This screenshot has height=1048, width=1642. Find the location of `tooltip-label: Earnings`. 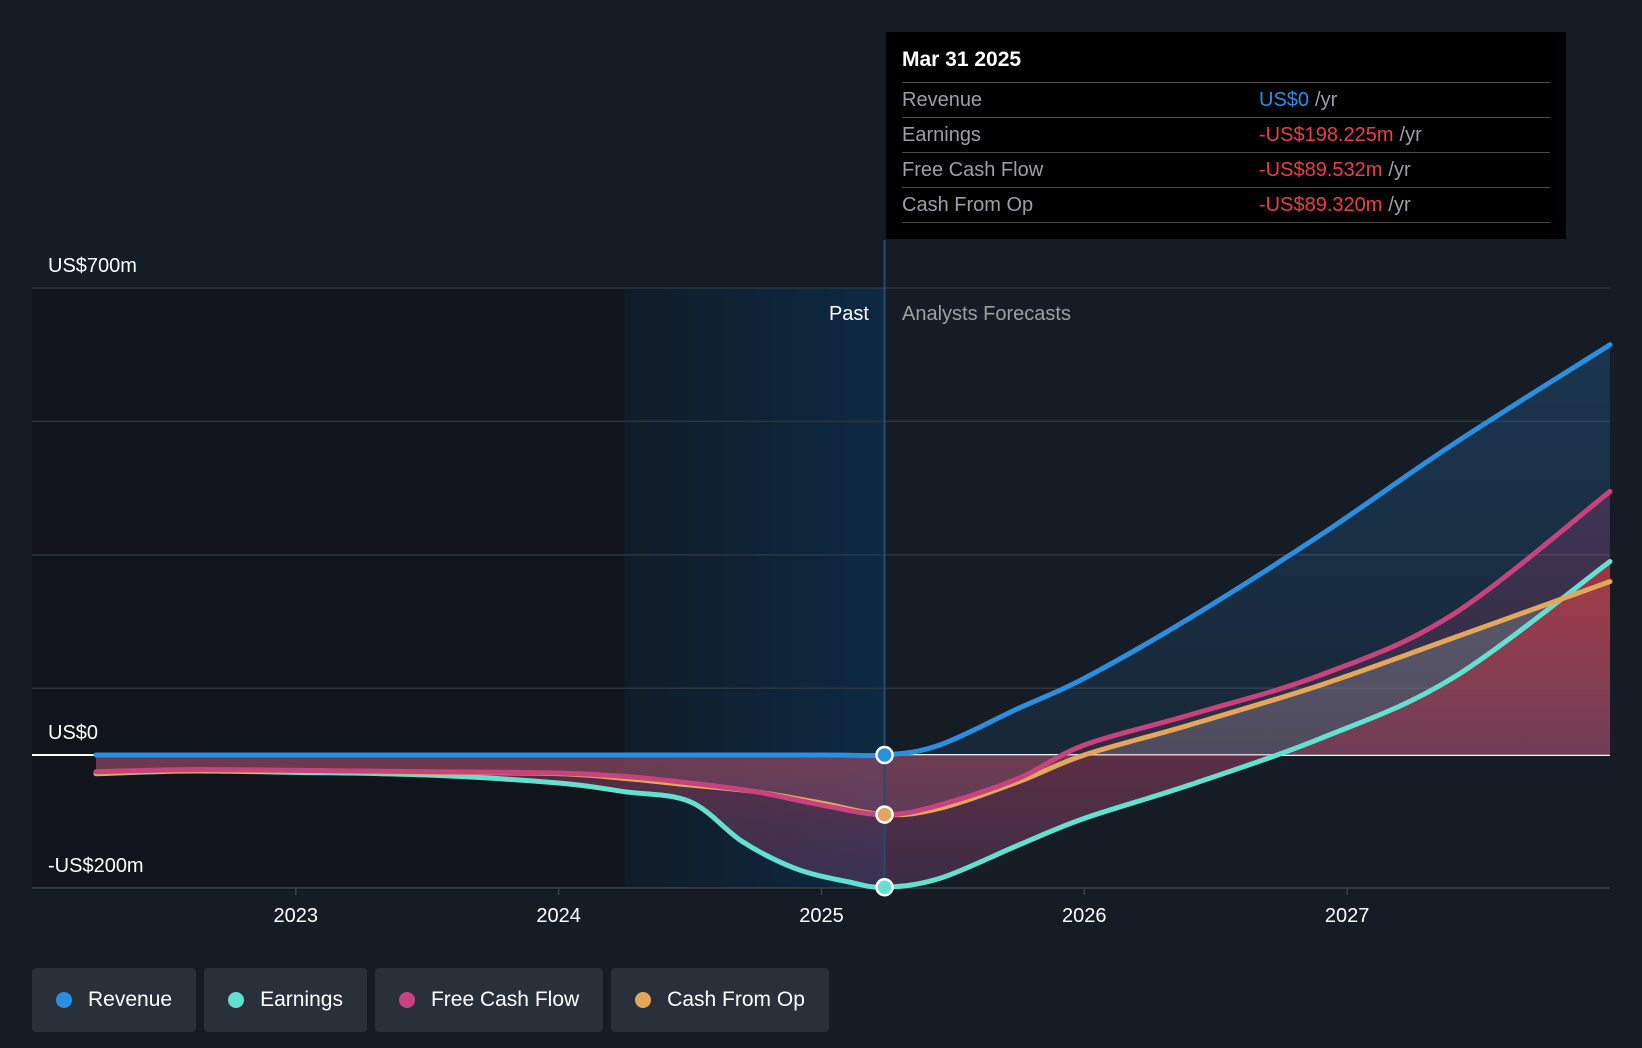

tooltip-label: Earnings is located at coordinates (941, 134).